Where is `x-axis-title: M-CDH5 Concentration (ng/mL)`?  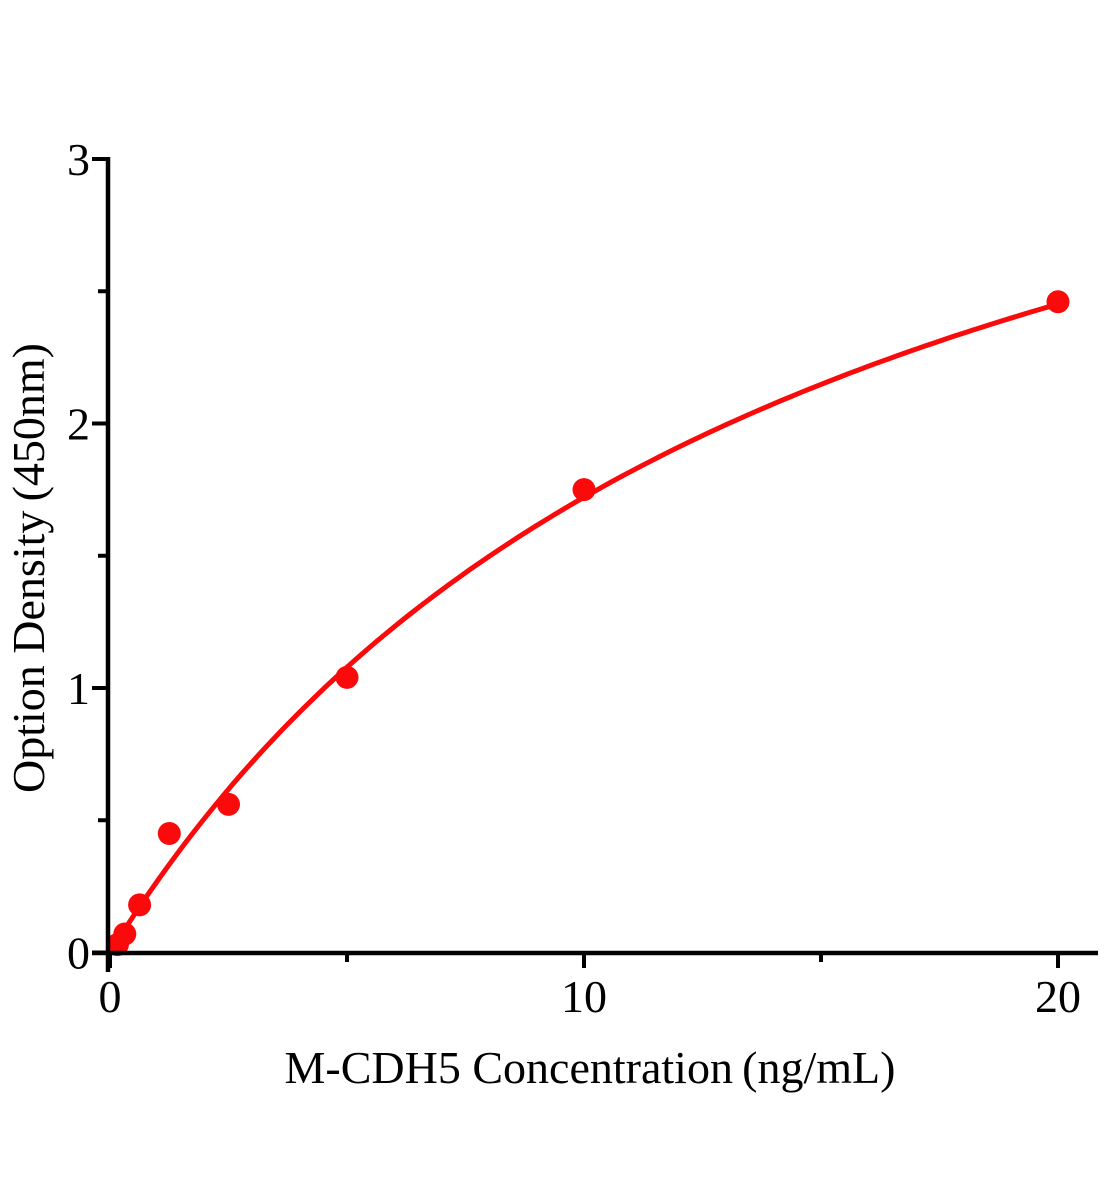 x-axis-title: M-CDH5 Concentration (ng/mL) is located at coordinates (590, 1067).